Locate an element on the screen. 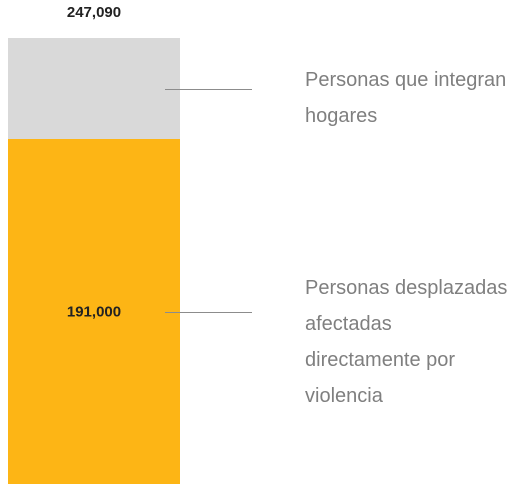 The width and height of the screenshot is (514, 486). value-label: 191,000 is located at coordinates (94, 312).